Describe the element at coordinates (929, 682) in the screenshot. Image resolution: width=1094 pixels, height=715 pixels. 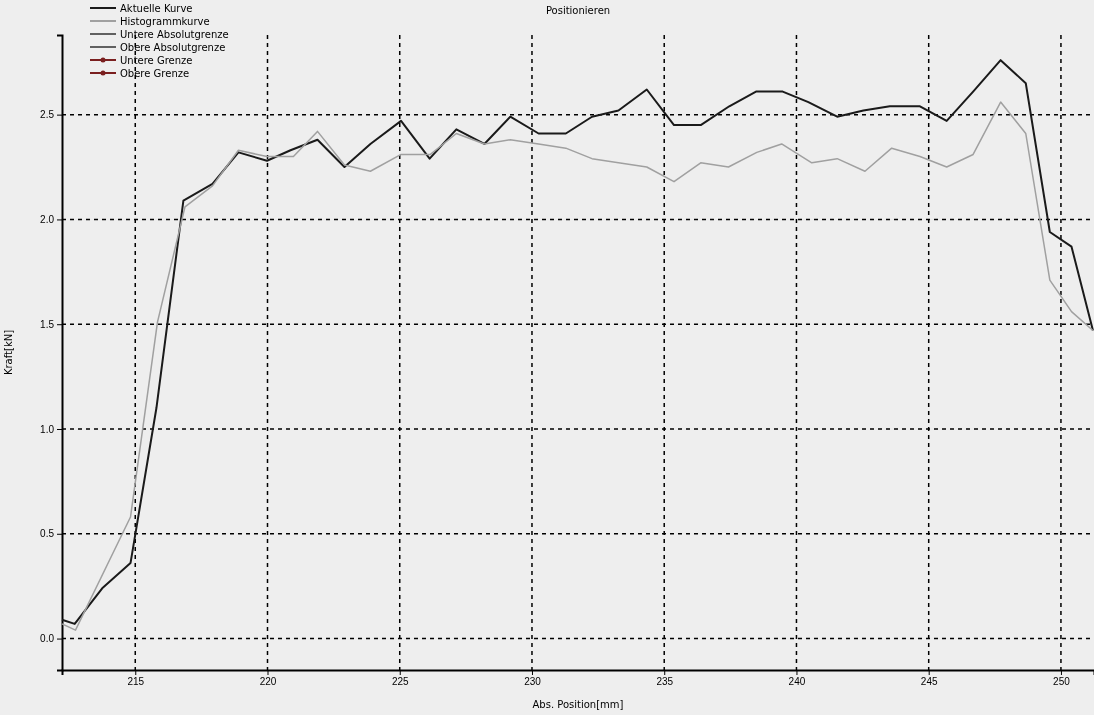
I see `x-tick-label: 245` at that location.